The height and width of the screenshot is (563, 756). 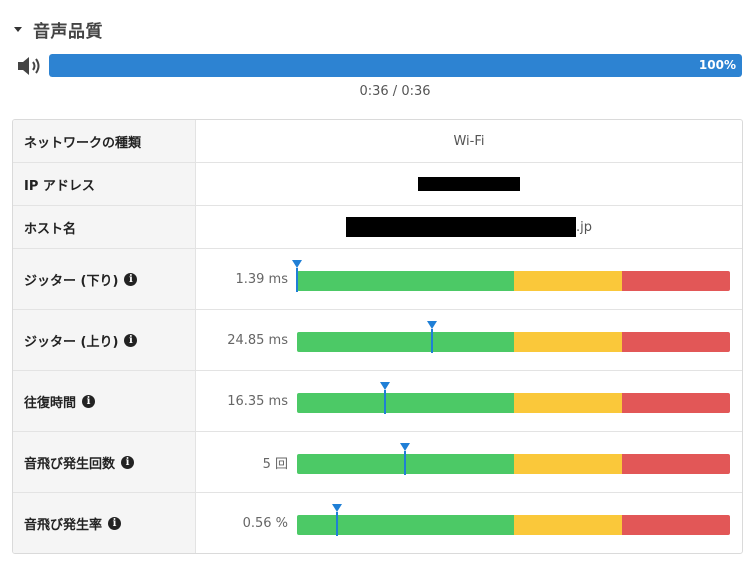 What do you see at coordinates (275, 464) in the screenshot?
I see `metric-value: 5 回` at bounding box center [275, 464].